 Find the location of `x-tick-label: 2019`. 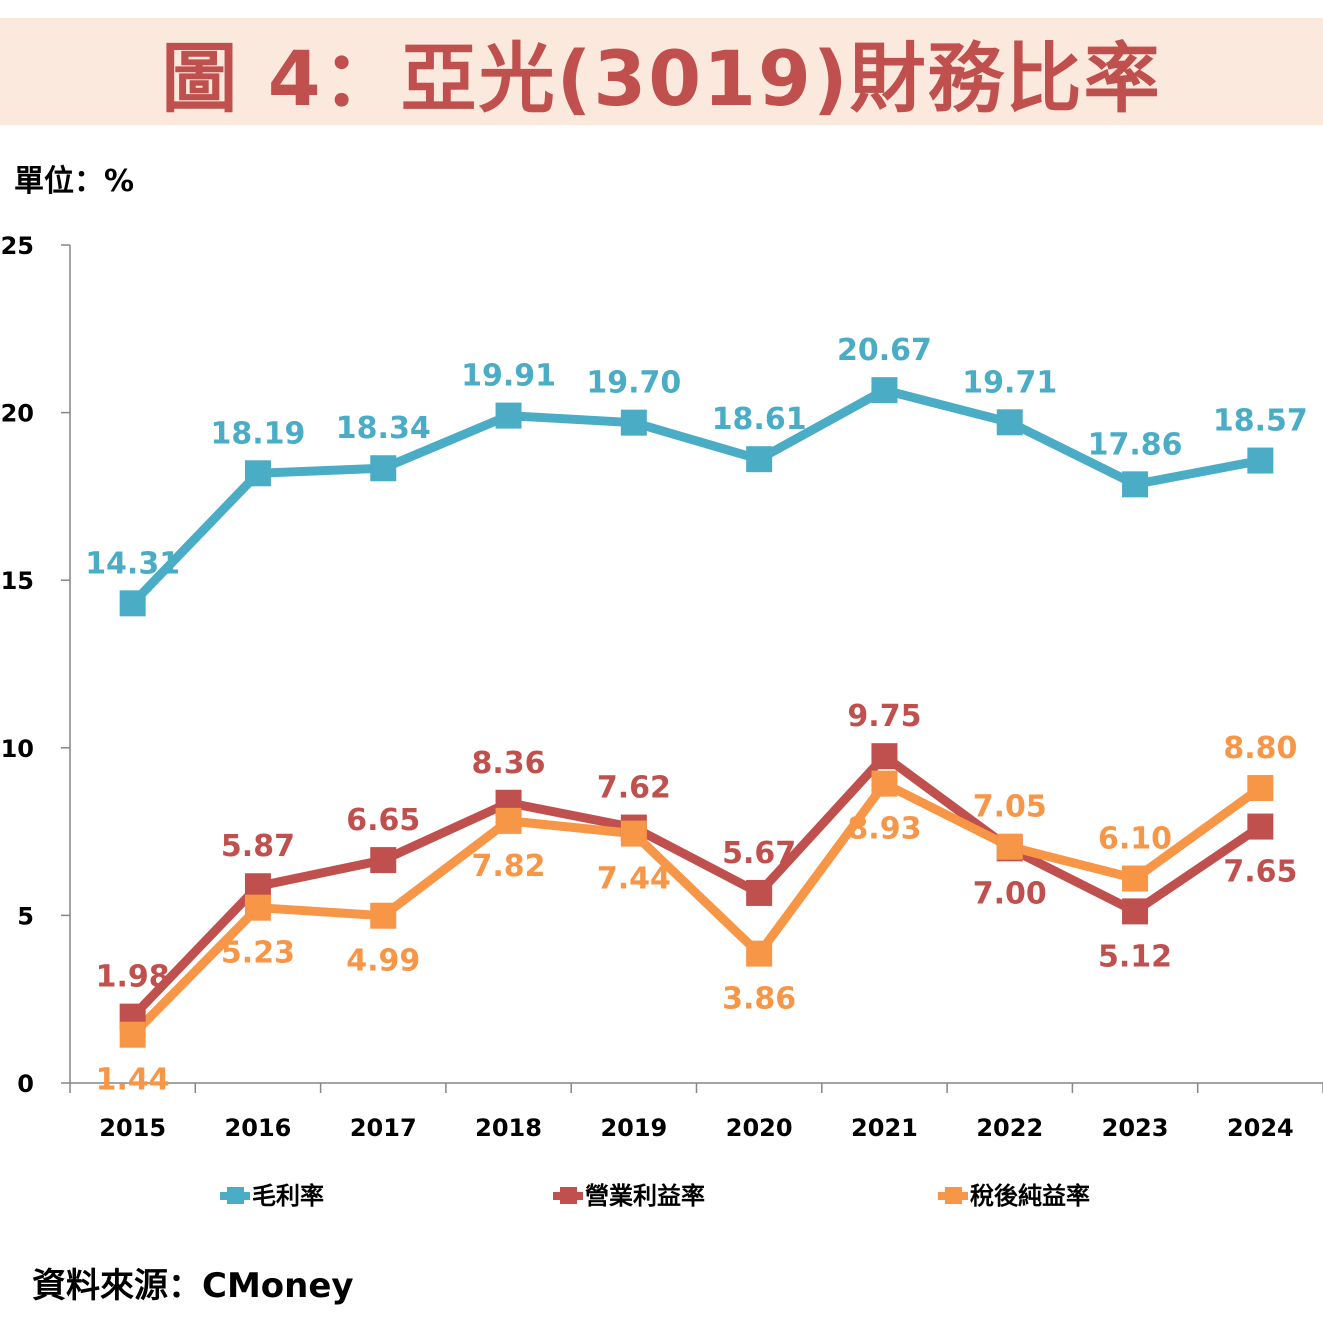

x-tick-label: 2019 is located at coordinates (633, 1128).